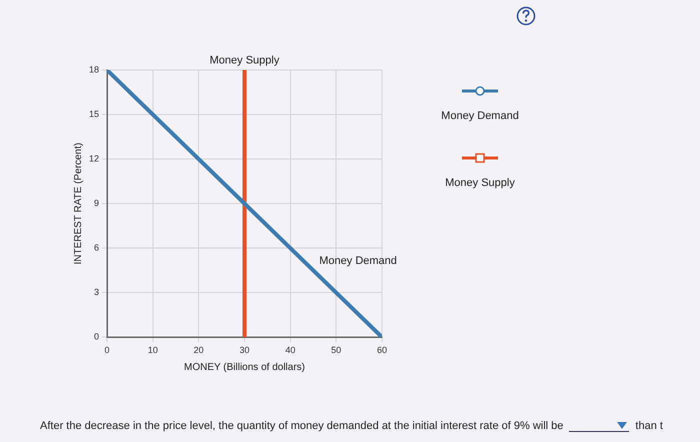 The height and width of the screenshot is (442, 700). What do you see at coordinates (97, 247) in the screenshot?
I see `y-tick-label: 6` at bounding box center [97, 247].